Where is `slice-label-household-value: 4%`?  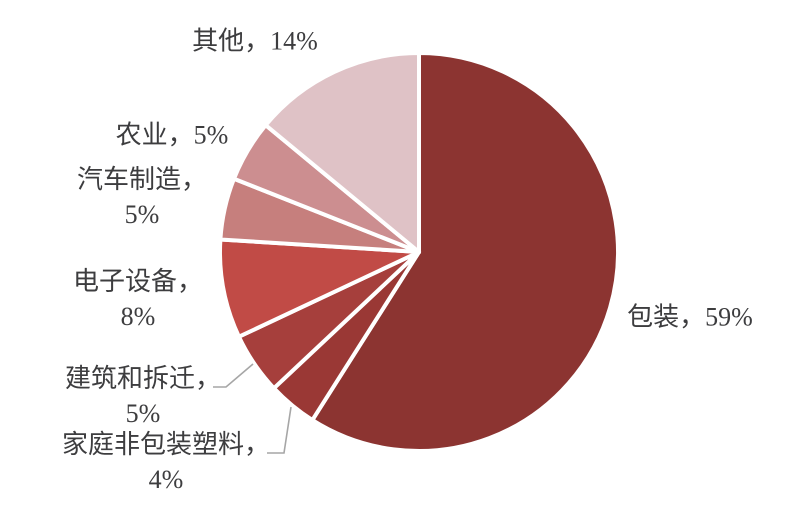 slice-label-household-value: 4% is located at coordinates (166, 479).